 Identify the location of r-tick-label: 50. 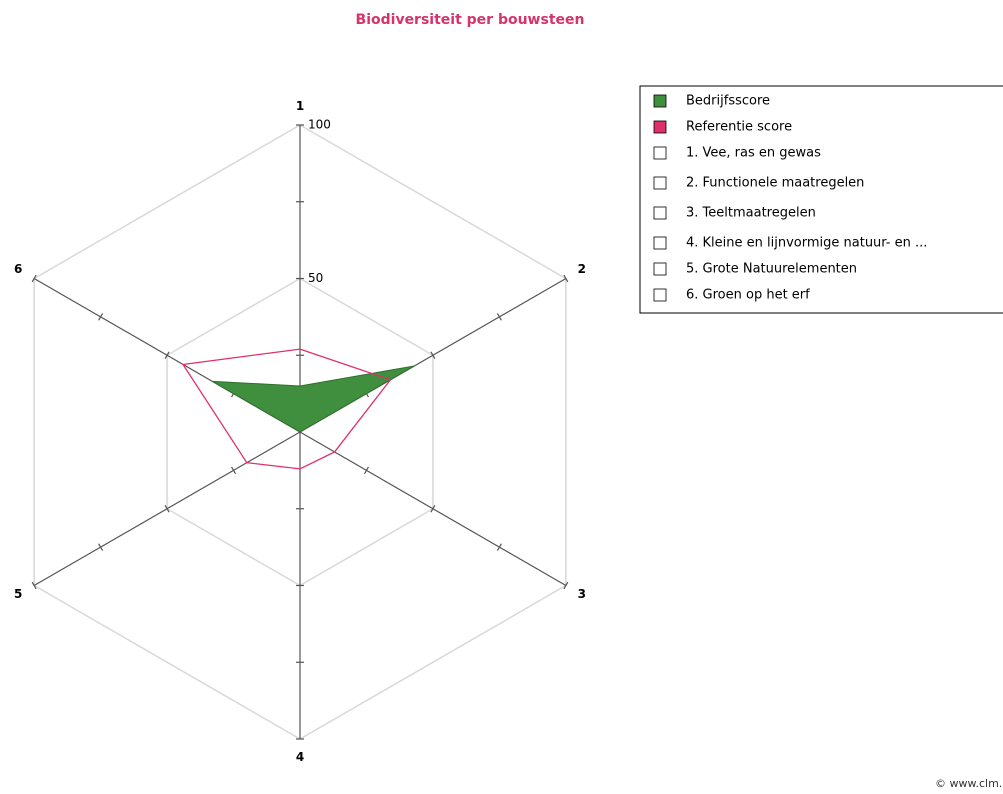
(315, 278).